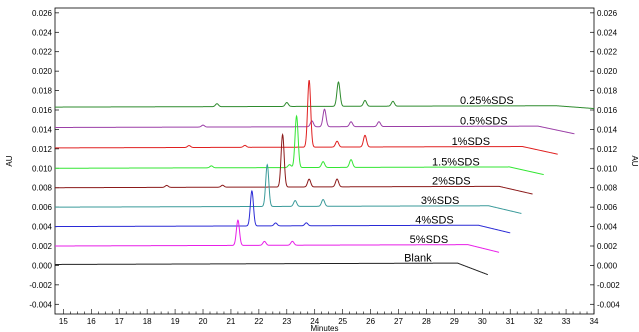 Image resolution: width=639 pixels, height=332 pixels. What do you see at coordinates (487, 101) in the screenshot?
I see `series-label-0: 0.25%SDS` at bounding box center [487, 101].